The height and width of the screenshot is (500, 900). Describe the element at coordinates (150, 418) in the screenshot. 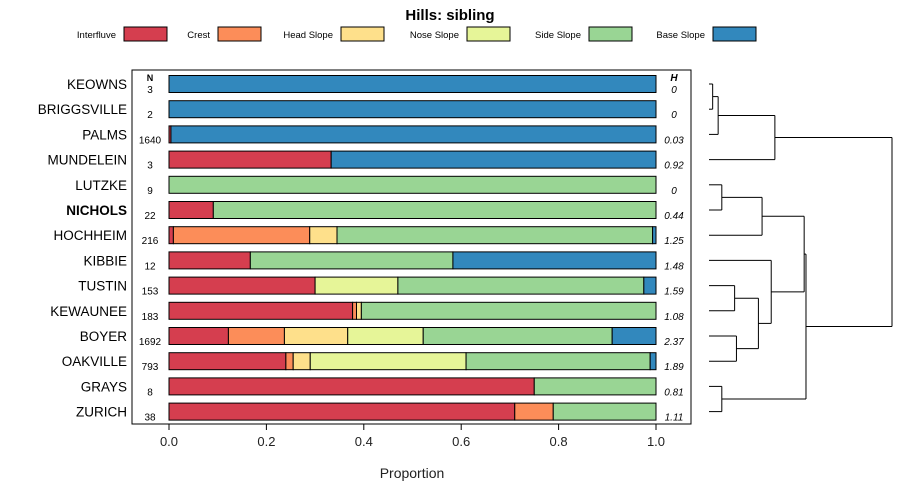

I see `row-n-value: 38` at that location.